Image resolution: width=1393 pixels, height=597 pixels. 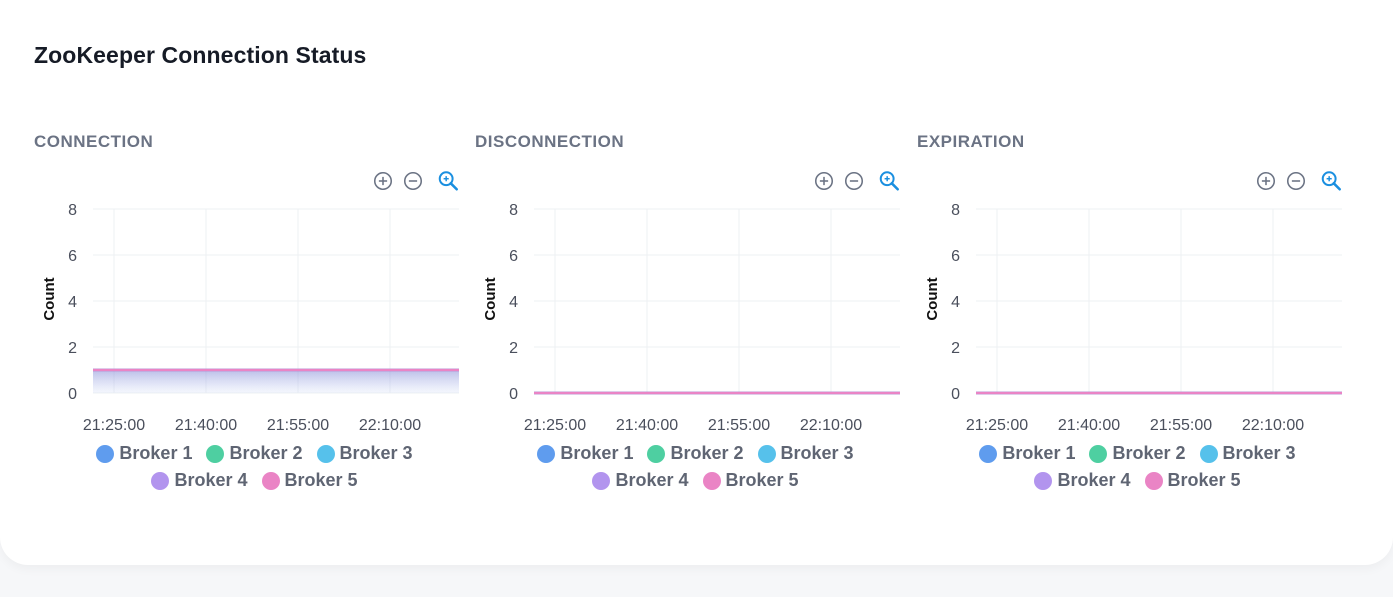 What do you see at coordinates (550, 141) in the screenshot?
I see `panel-title: DISCONNECTION` at bounding box center [550, 141].